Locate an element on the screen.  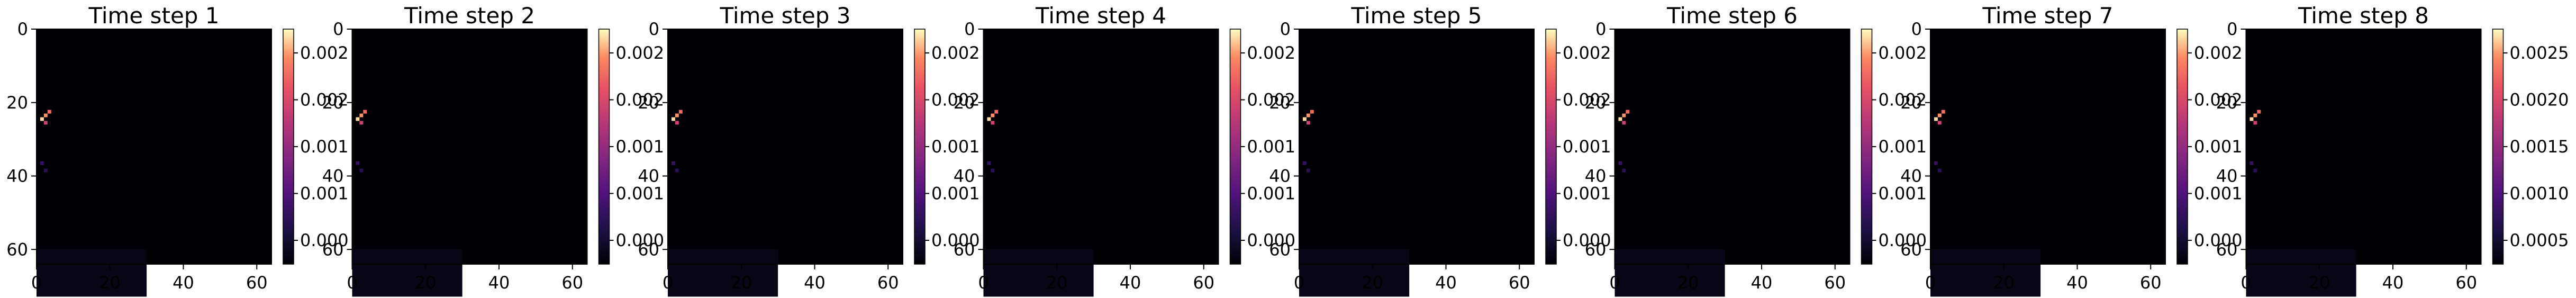
panel-title: Time step 2 is located at coordinates (469, 16).